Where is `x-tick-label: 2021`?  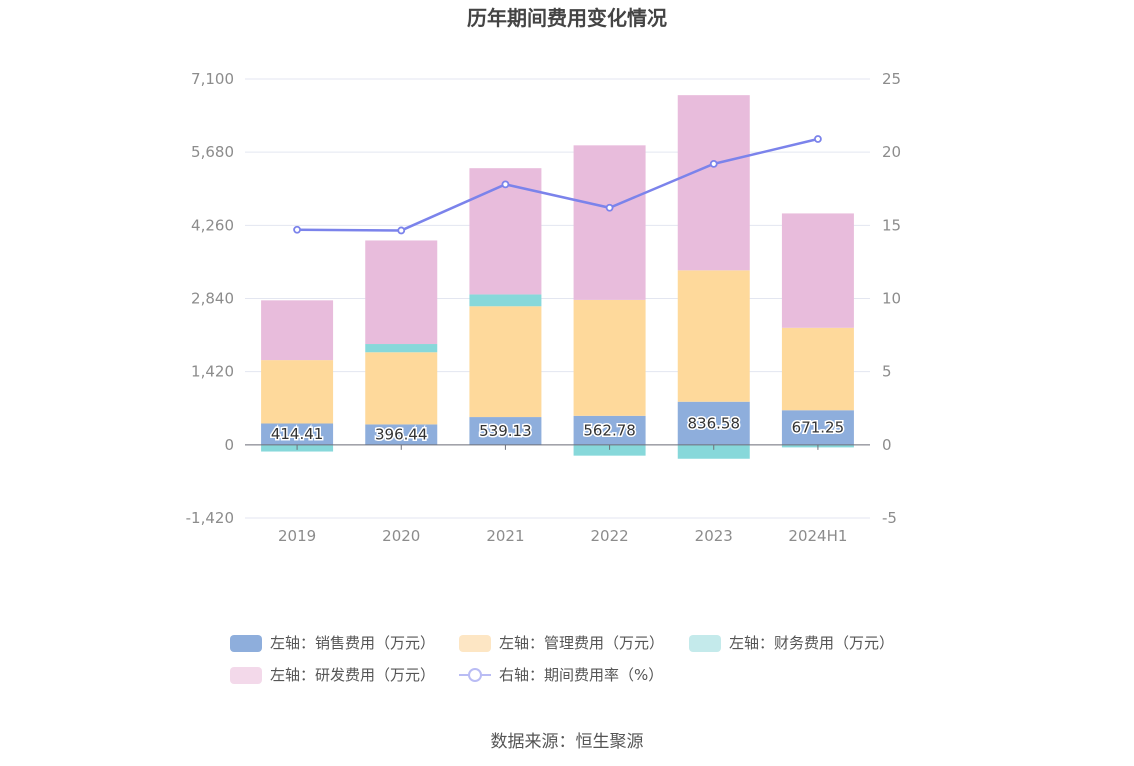 x-tick-label: 2021 is located at coordinates (505, 536).